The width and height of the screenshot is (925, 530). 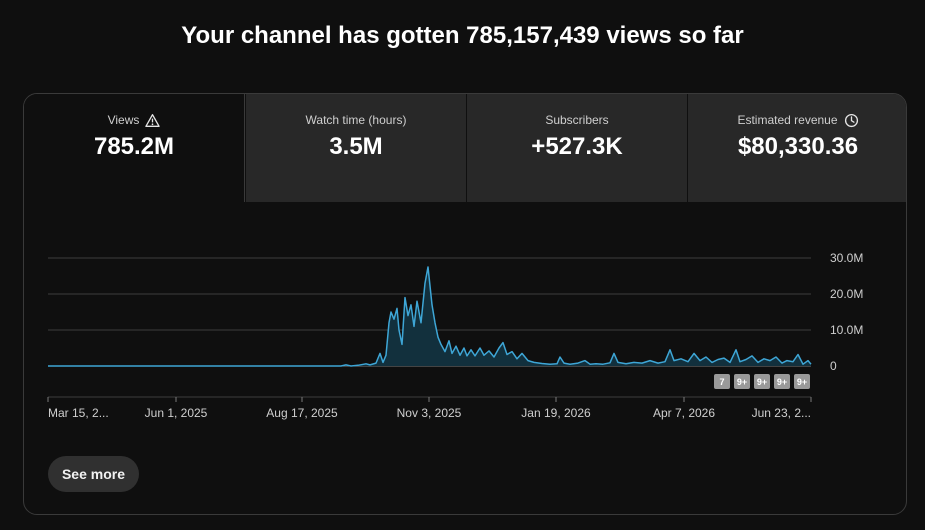 What do you see at coordinates (153, 120) in the screenshot?
I see `warning-icon` at bounding box center [153, 120].